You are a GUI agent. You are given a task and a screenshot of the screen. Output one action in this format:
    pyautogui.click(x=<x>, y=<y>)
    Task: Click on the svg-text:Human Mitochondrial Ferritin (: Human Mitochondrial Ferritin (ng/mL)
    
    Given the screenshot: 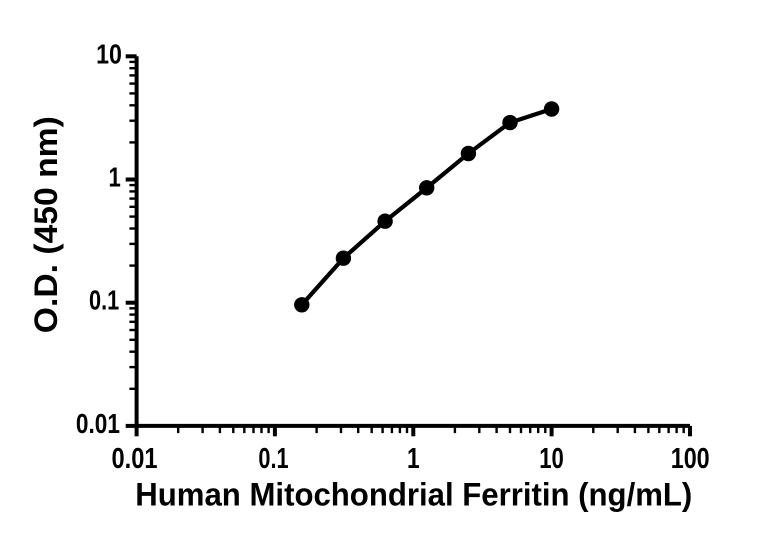 What is the action you would take?
    pyautogui.click(x=413, y=495)
    